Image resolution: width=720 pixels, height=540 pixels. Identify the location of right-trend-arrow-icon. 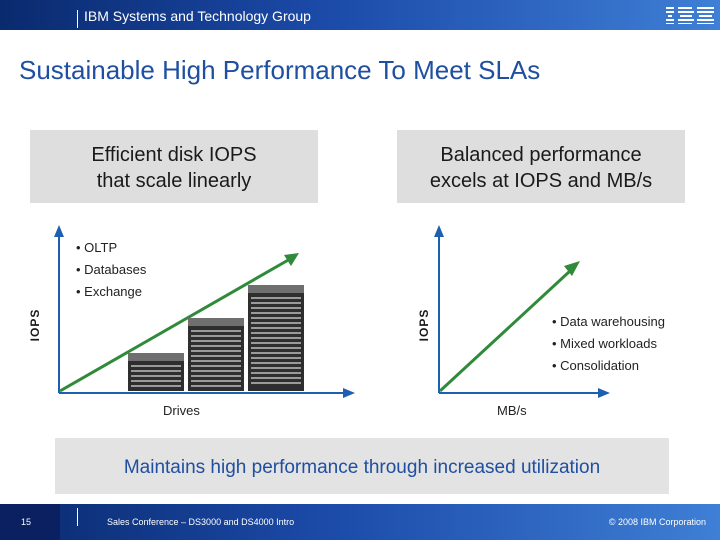
(572, 268).